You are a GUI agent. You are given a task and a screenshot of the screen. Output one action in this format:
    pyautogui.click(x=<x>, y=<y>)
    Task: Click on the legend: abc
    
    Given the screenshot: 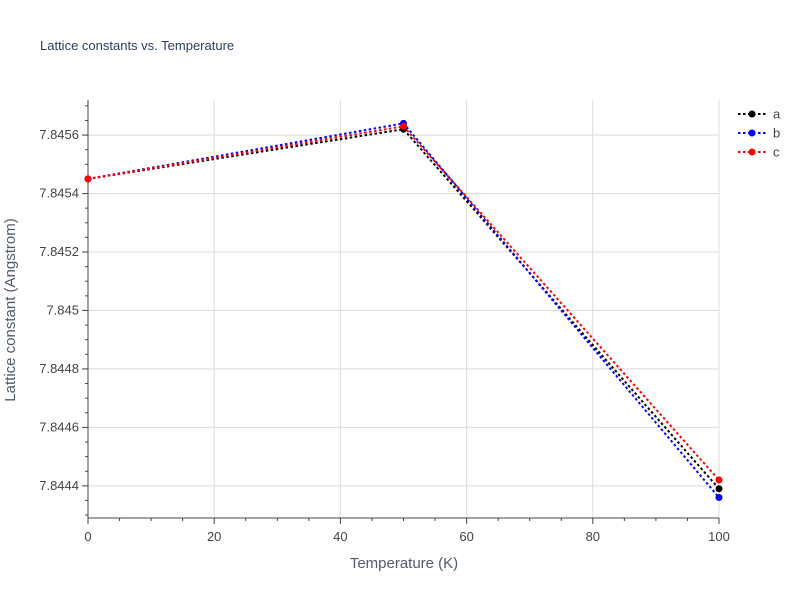 What is the action you would take?
    pyautogui.click(x=759, y=133)
    